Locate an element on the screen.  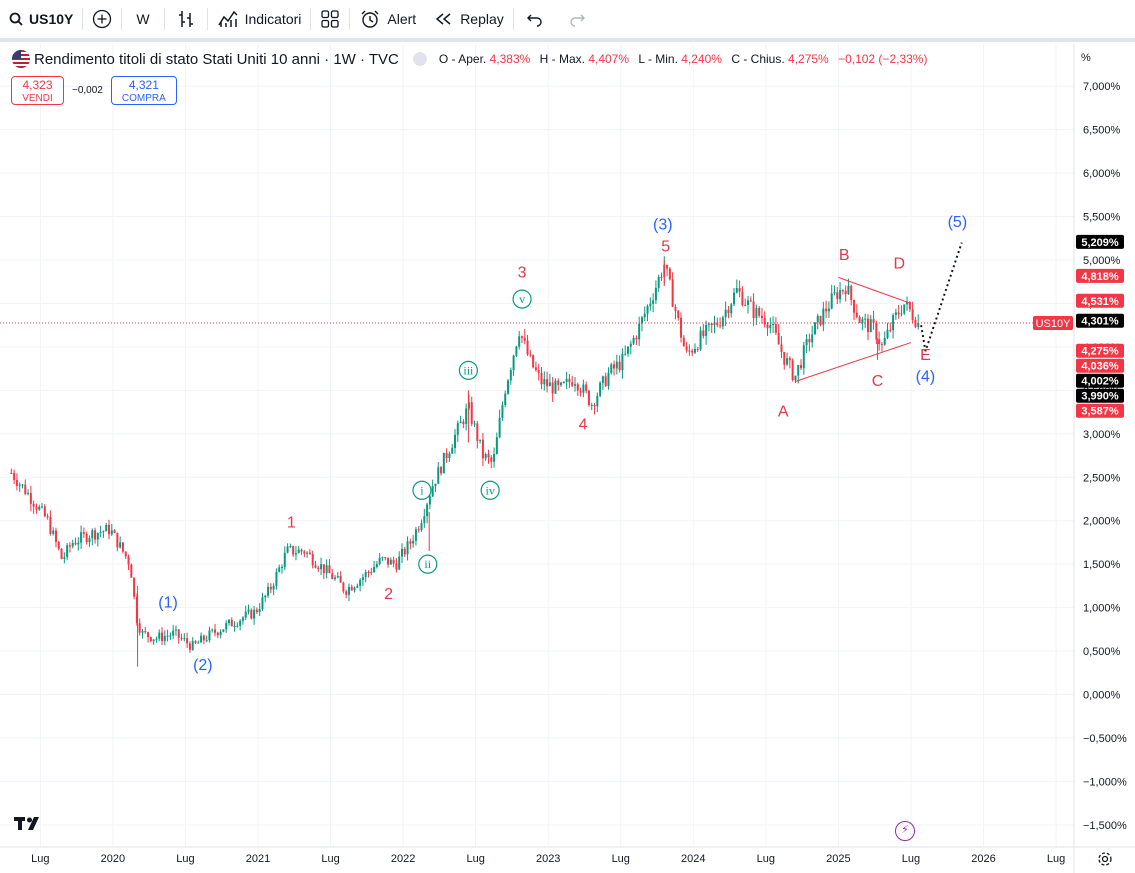
toolbar-divider is located at coordinates (350, 19).